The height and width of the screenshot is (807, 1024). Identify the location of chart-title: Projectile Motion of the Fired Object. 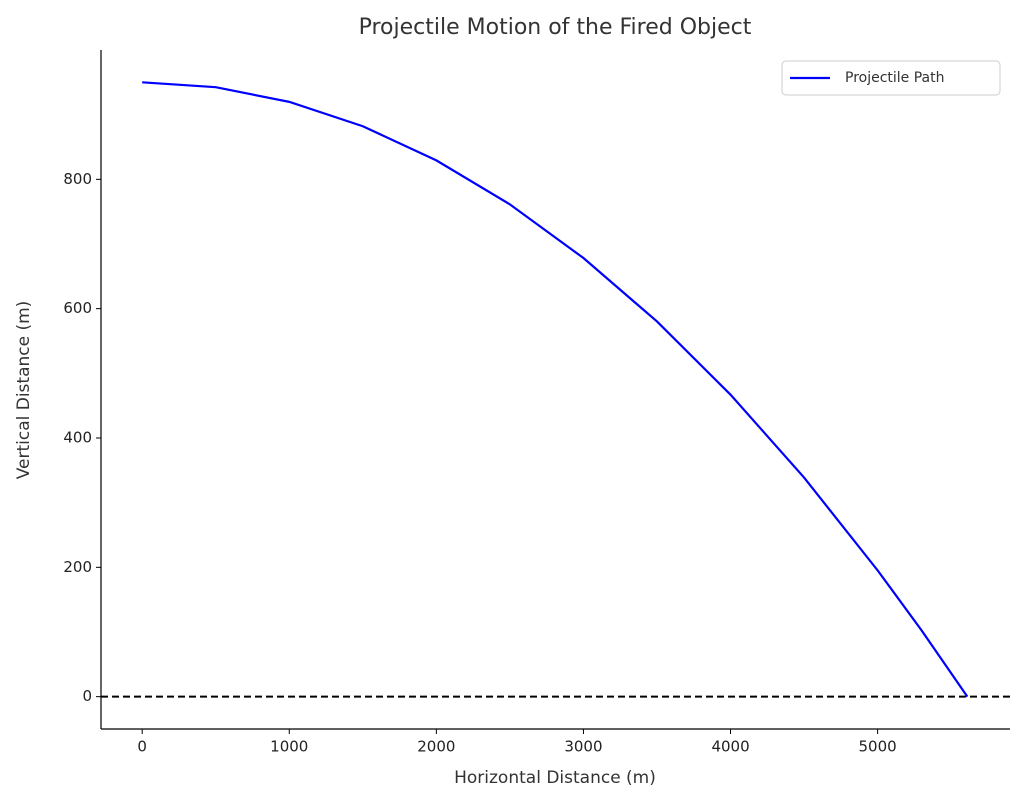
(555, 27).